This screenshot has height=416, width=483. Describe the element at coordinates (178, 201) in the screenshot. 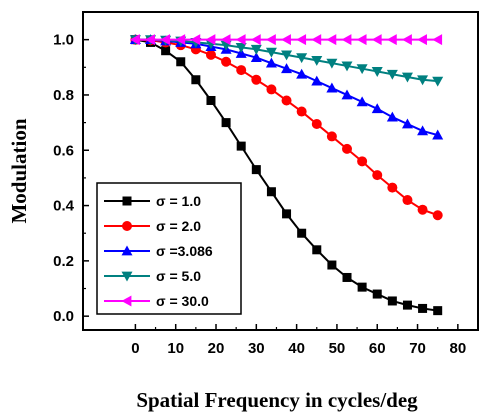

I see `legend-label: σ = 1.0` at that location.